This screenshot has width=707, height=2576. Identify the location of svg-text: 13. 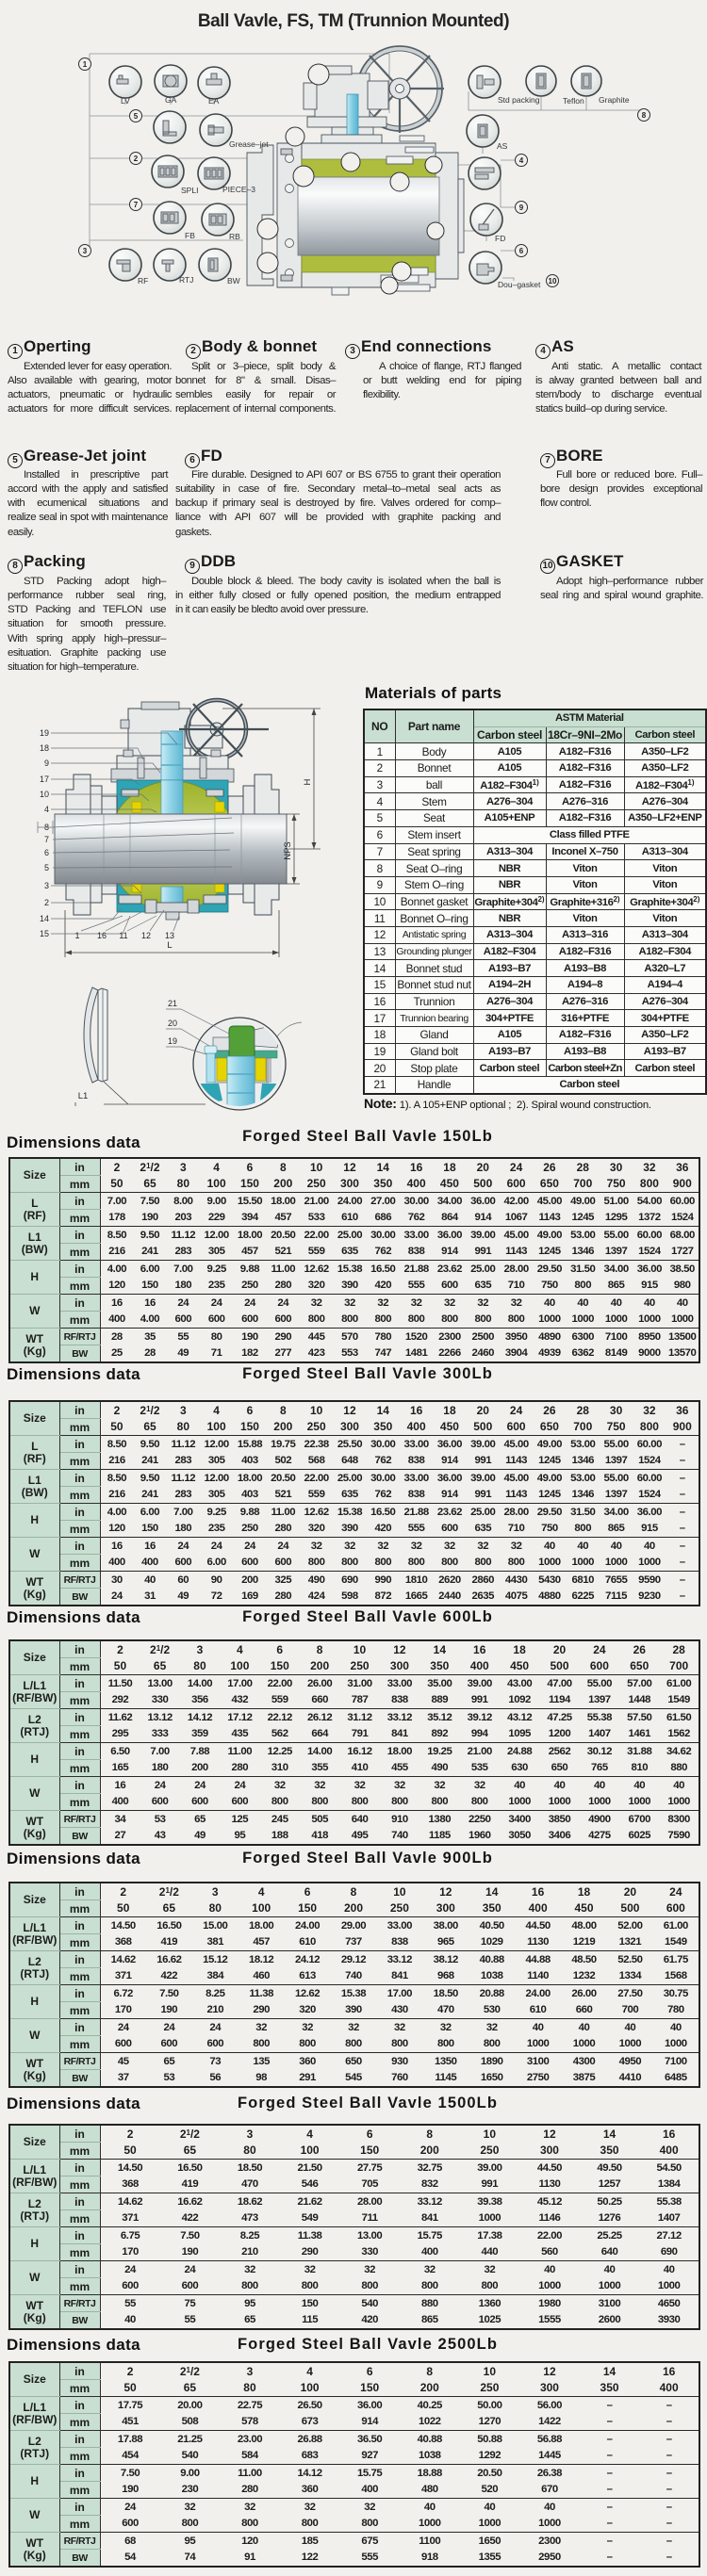
(169, 935).